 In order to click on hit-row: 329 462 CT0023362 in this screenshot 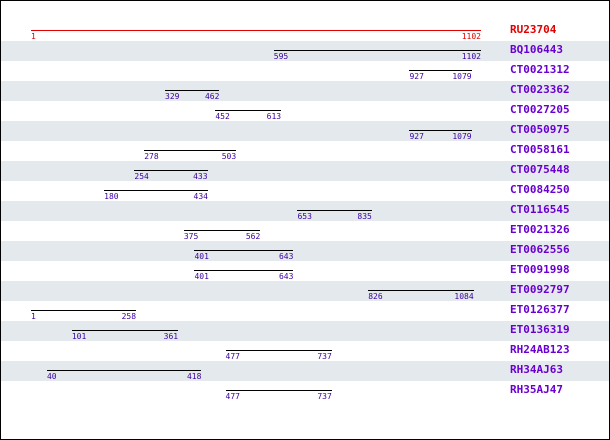, I will do `click(305, 91)`.